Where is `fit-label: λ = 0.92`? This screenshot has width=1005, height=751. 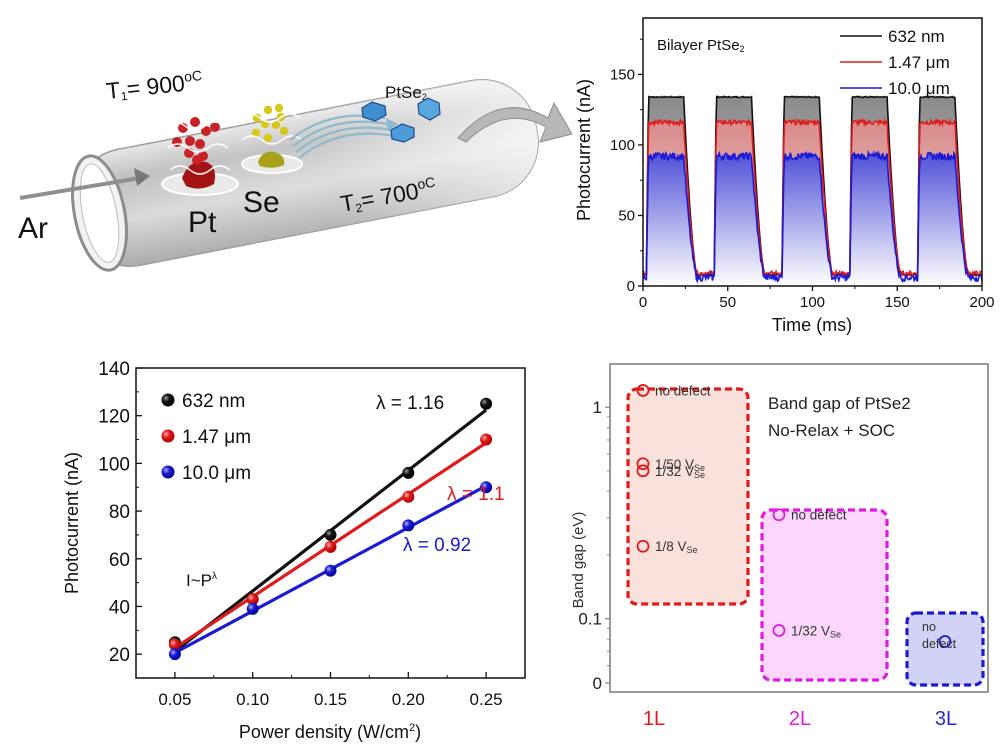 fit-label: λ = 0.92 is located at coordinates (437, 545).